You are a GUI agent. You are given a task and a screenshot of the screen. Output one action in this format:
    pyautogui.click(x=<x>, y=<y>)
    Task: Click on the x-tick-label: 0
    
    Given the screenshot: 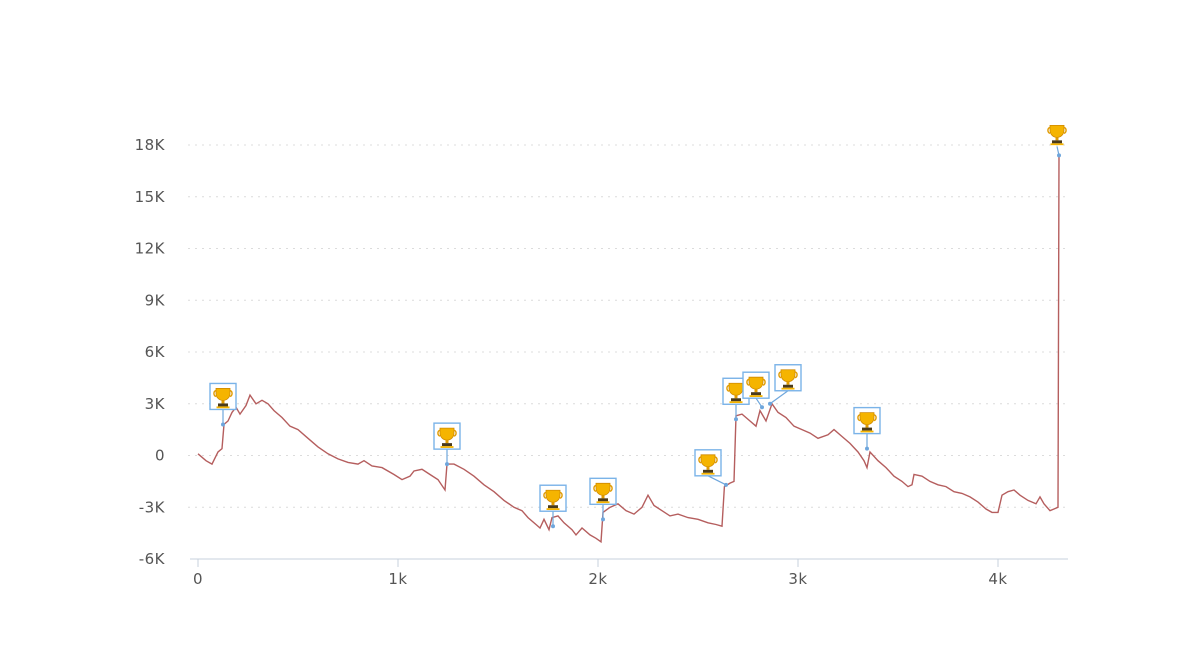 What is the action you would take?
    pyautogui.click(x=198, y=579)
    